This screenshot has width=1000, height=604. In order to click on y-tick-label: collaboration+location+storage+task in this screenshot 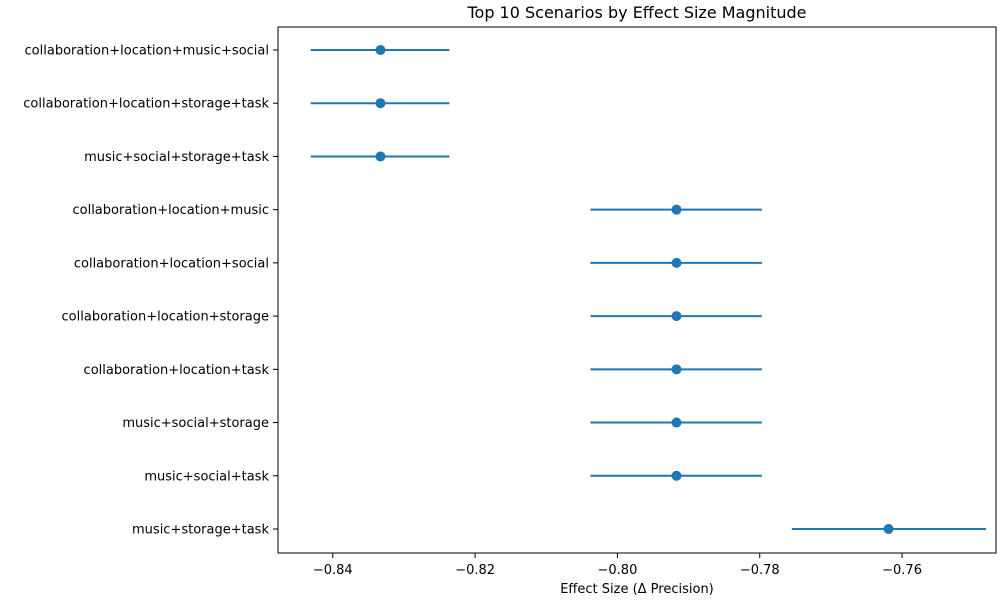, I will do `click(146, 104)`.